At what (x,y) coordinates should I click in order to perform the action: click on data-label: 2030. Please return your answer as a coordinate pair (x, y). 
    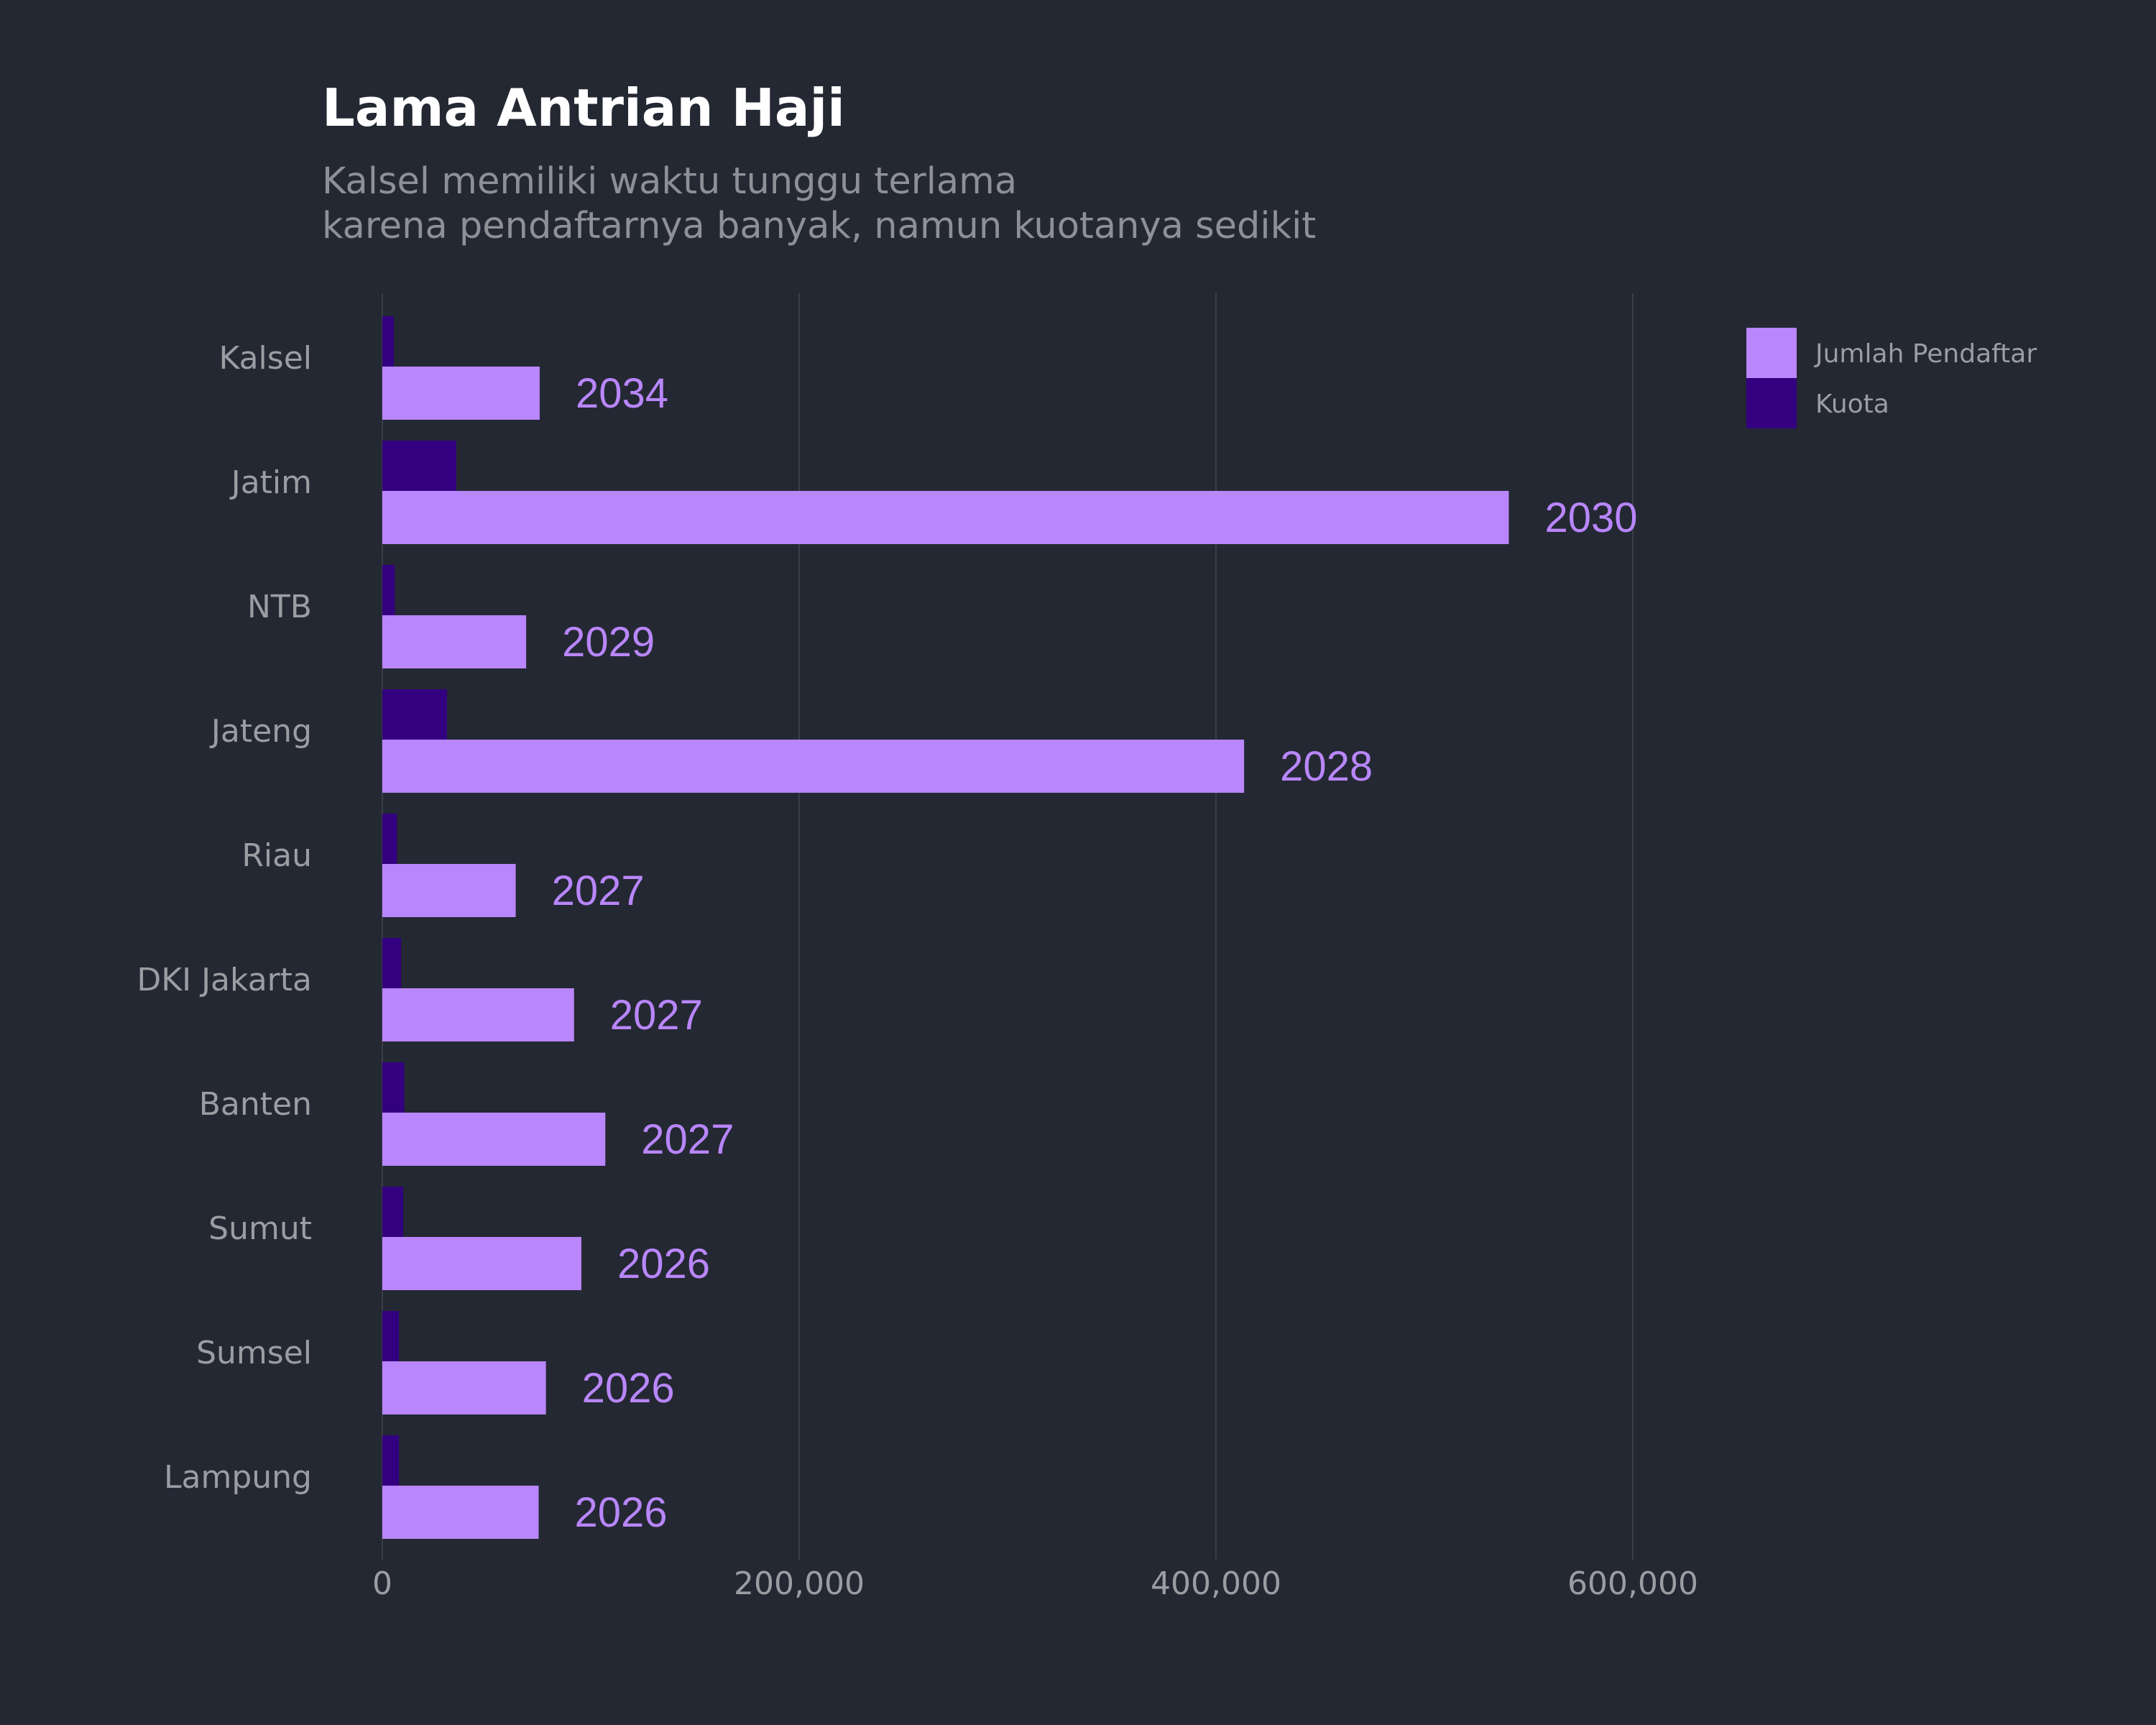
    Looking at the image, I should click on (1591, 517).